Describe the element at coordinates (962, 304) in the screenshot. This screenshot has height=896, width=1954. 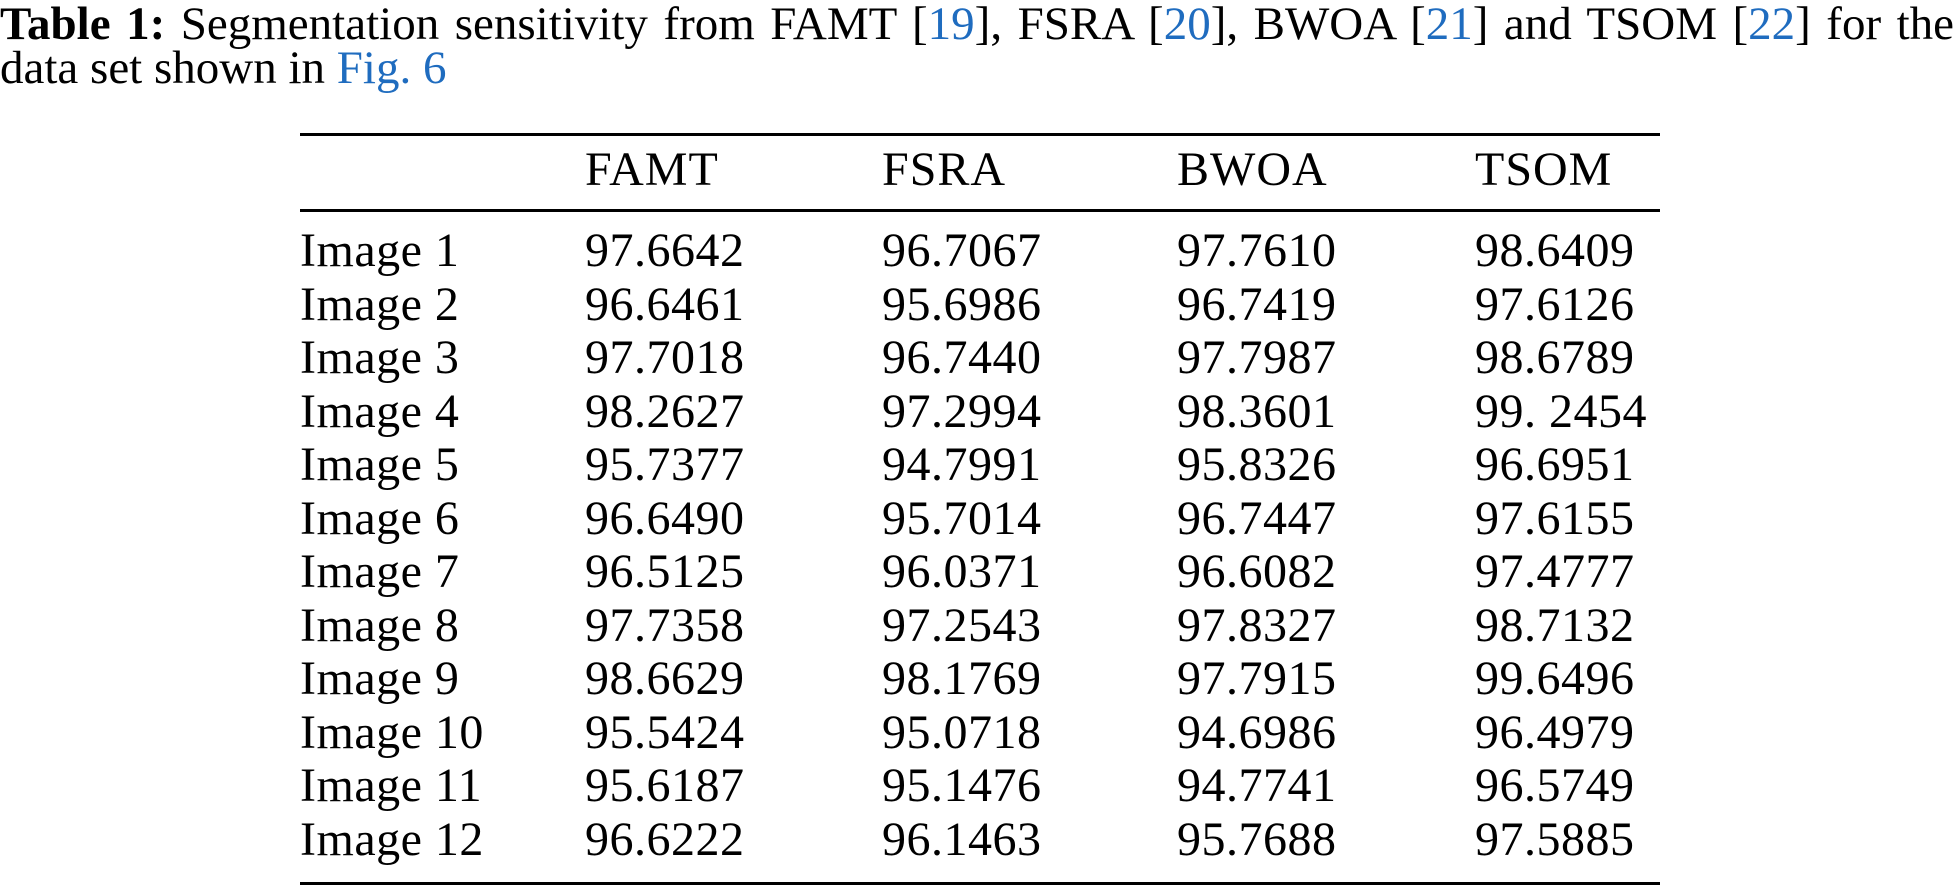
I see `cell-value: 95.6986` at that location.